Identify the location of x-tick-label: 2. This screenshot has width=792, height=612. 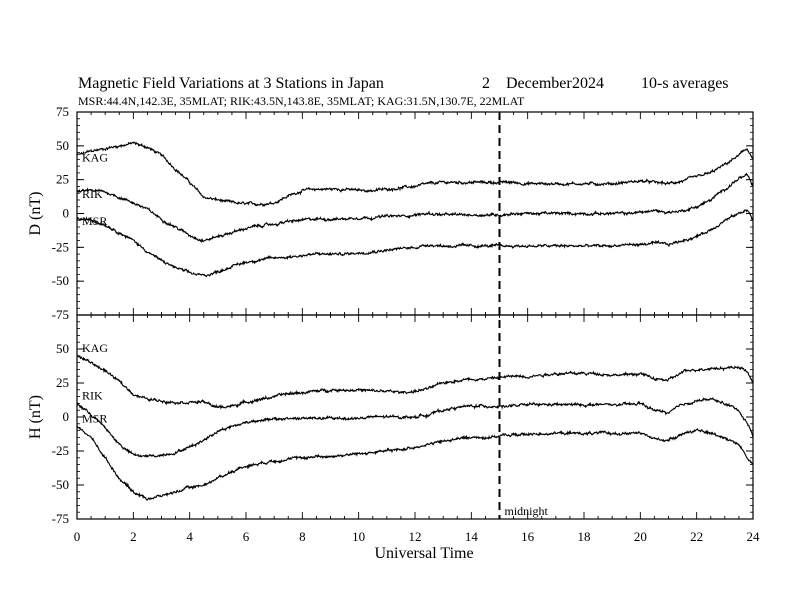
(133, 536).